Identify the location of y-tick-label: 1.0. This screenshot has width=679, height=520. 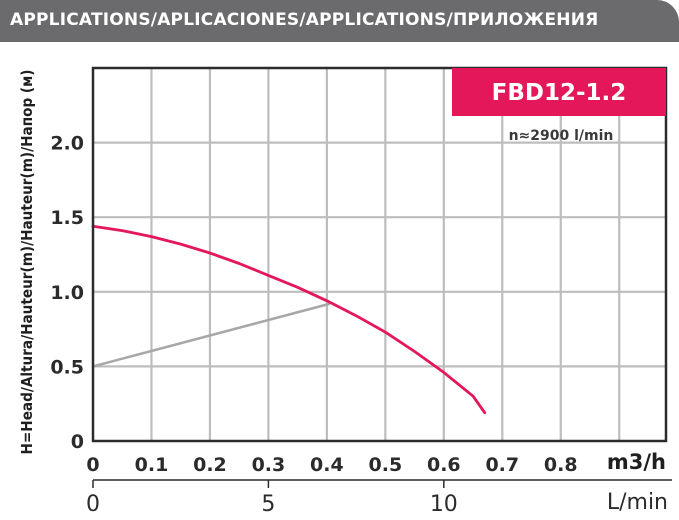
(67, 293).